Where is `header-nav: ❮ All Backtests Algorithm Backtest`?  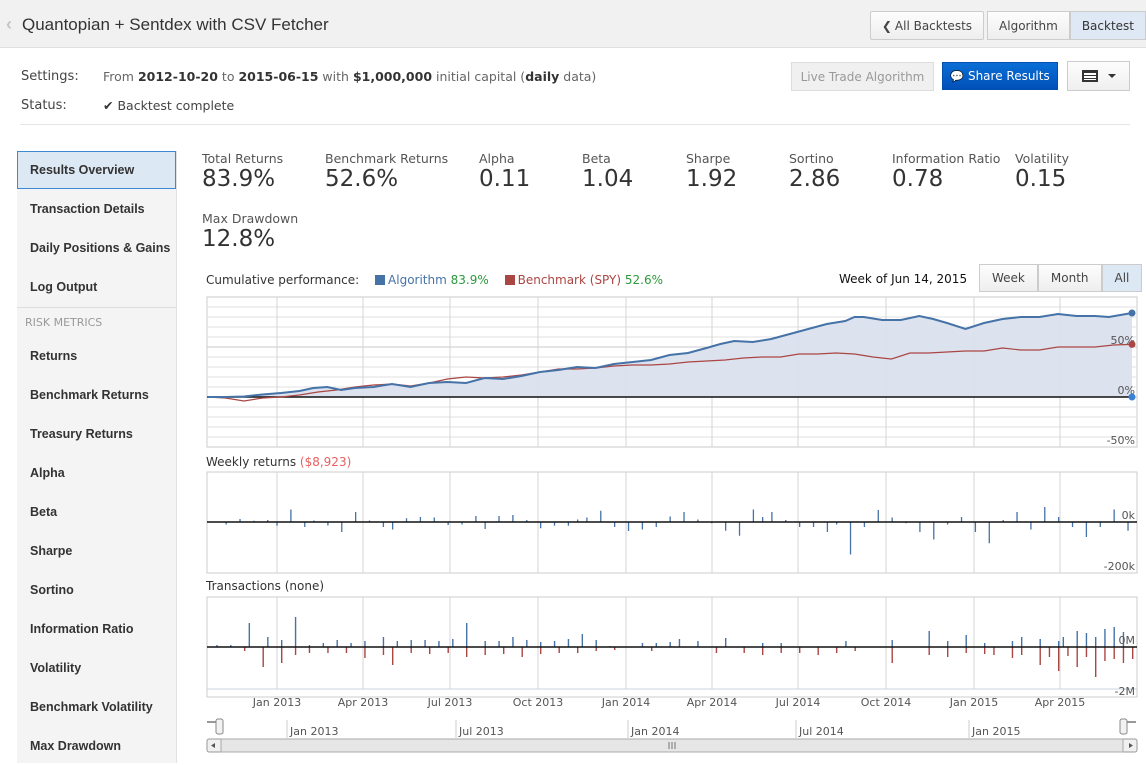
header-nav: ❮ All Backtests Algorithm Backtest is located at coordinates (1007, 25).